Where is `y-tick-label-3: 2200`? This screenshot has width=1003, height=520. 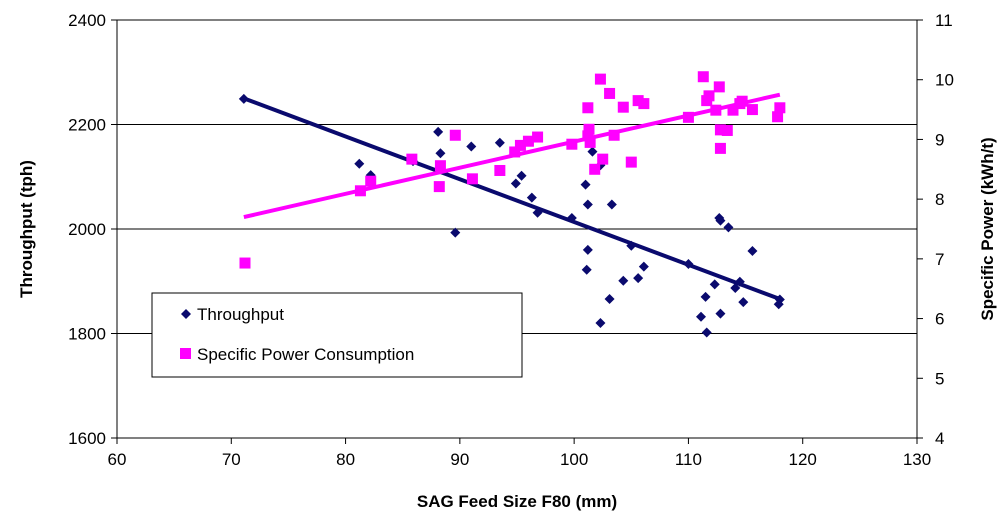
y-tick-label-3: 2200 is located at coordinates (87, 125).